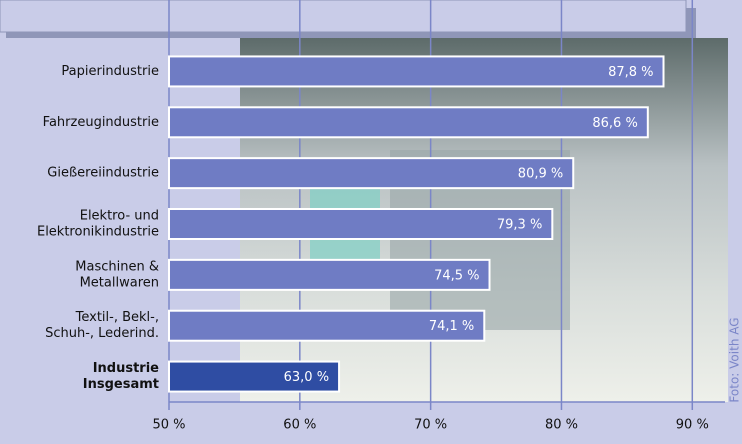  Describe the element at coordinates (103, 173) in the screenshot. I see `y-tick-label: Gießereiindustrie` at that location.